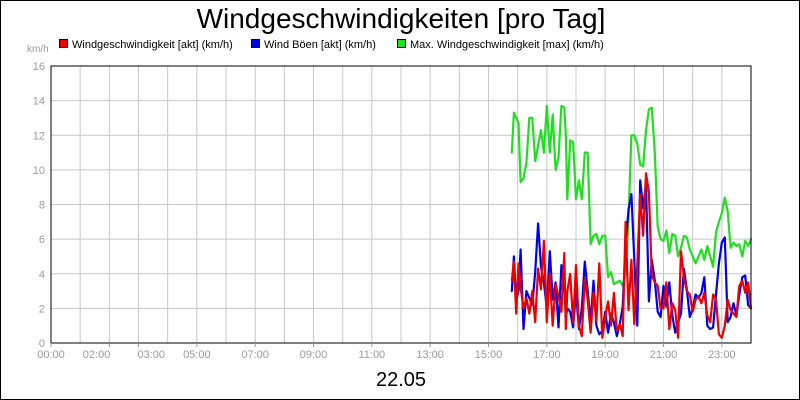 The image size is (800, 400). Describe the element at coordinates (320, 45) in the screenshot. I see `legend-label-gusts: Wind Böen [akt] (km/h)` at that location.